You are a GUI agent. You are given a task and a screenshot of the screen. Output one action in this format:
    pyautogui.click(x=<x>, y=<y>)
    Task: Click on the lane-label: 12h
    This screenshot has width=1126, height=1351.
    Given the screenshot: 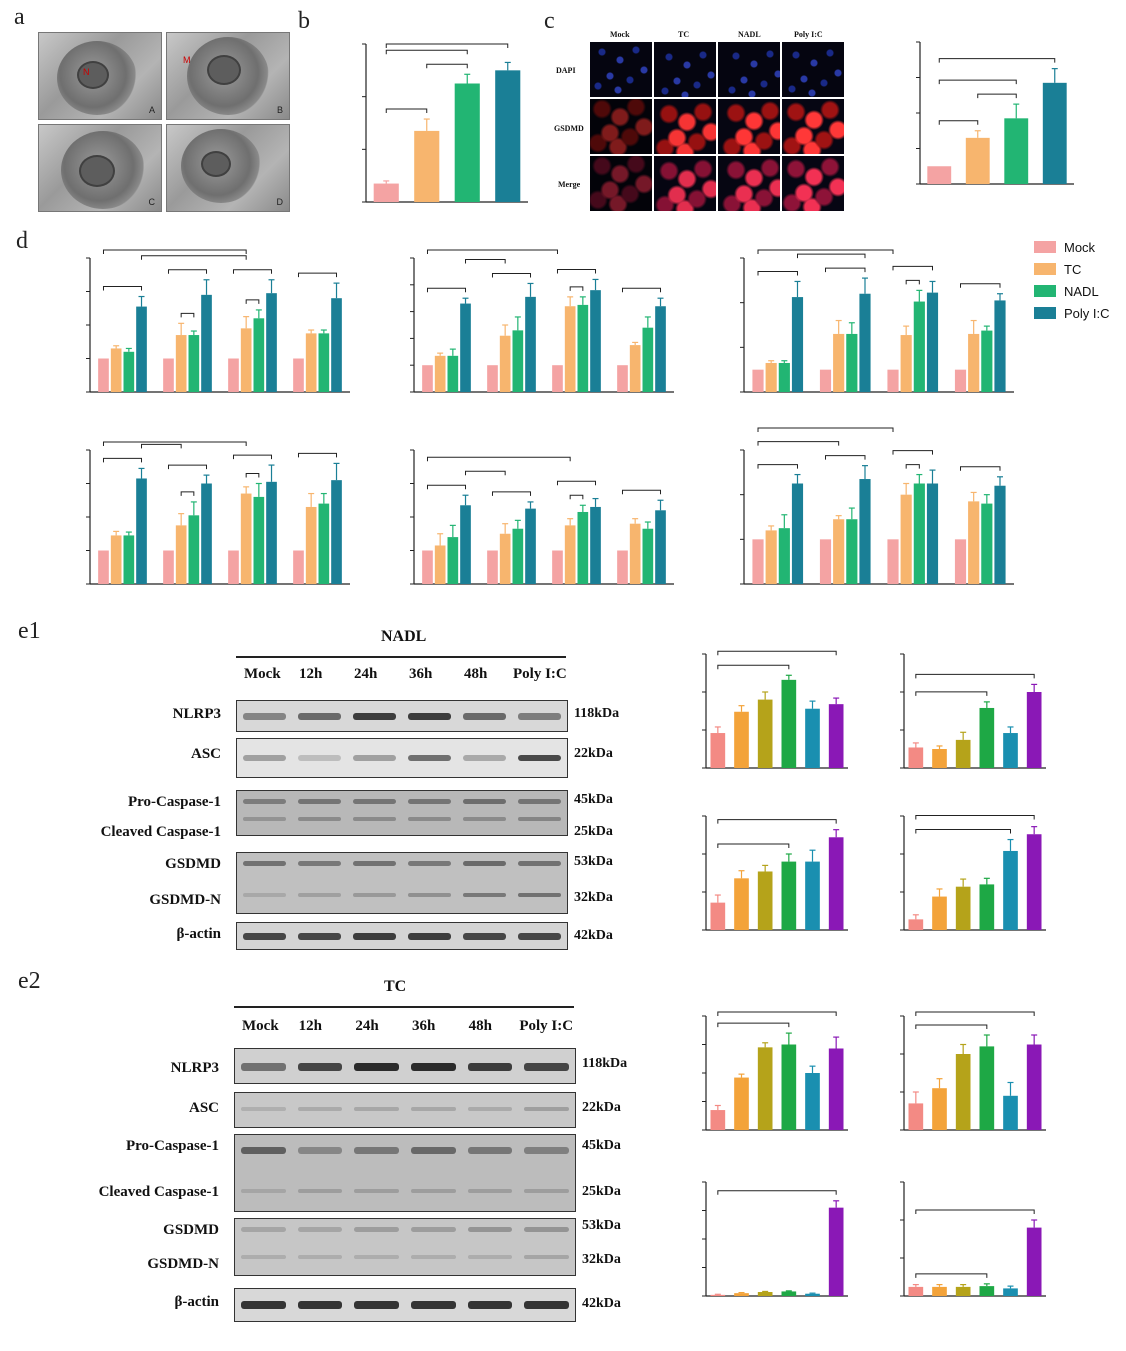 What is the action you would take?
    pyautogui.click(x=311, y=674)
    